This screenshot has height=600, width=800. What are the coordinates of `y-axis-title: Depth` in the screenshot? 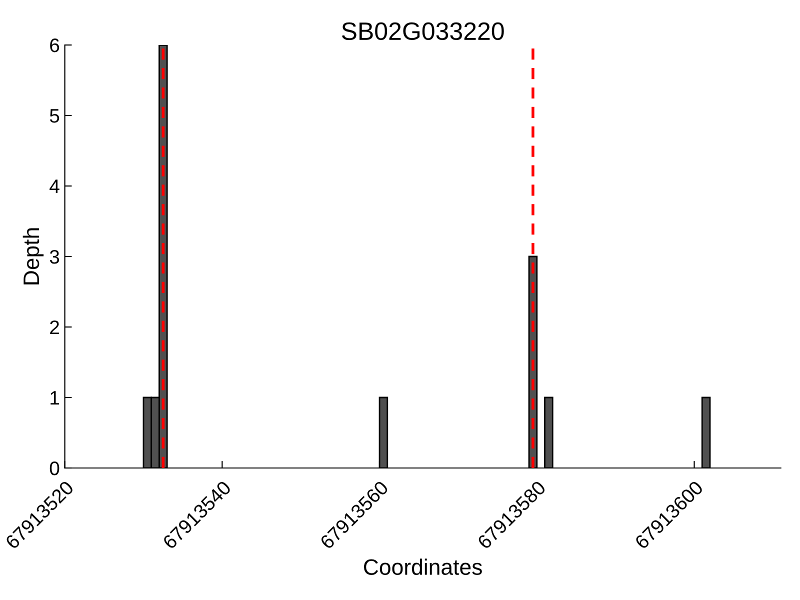 It's located at (33, 256).